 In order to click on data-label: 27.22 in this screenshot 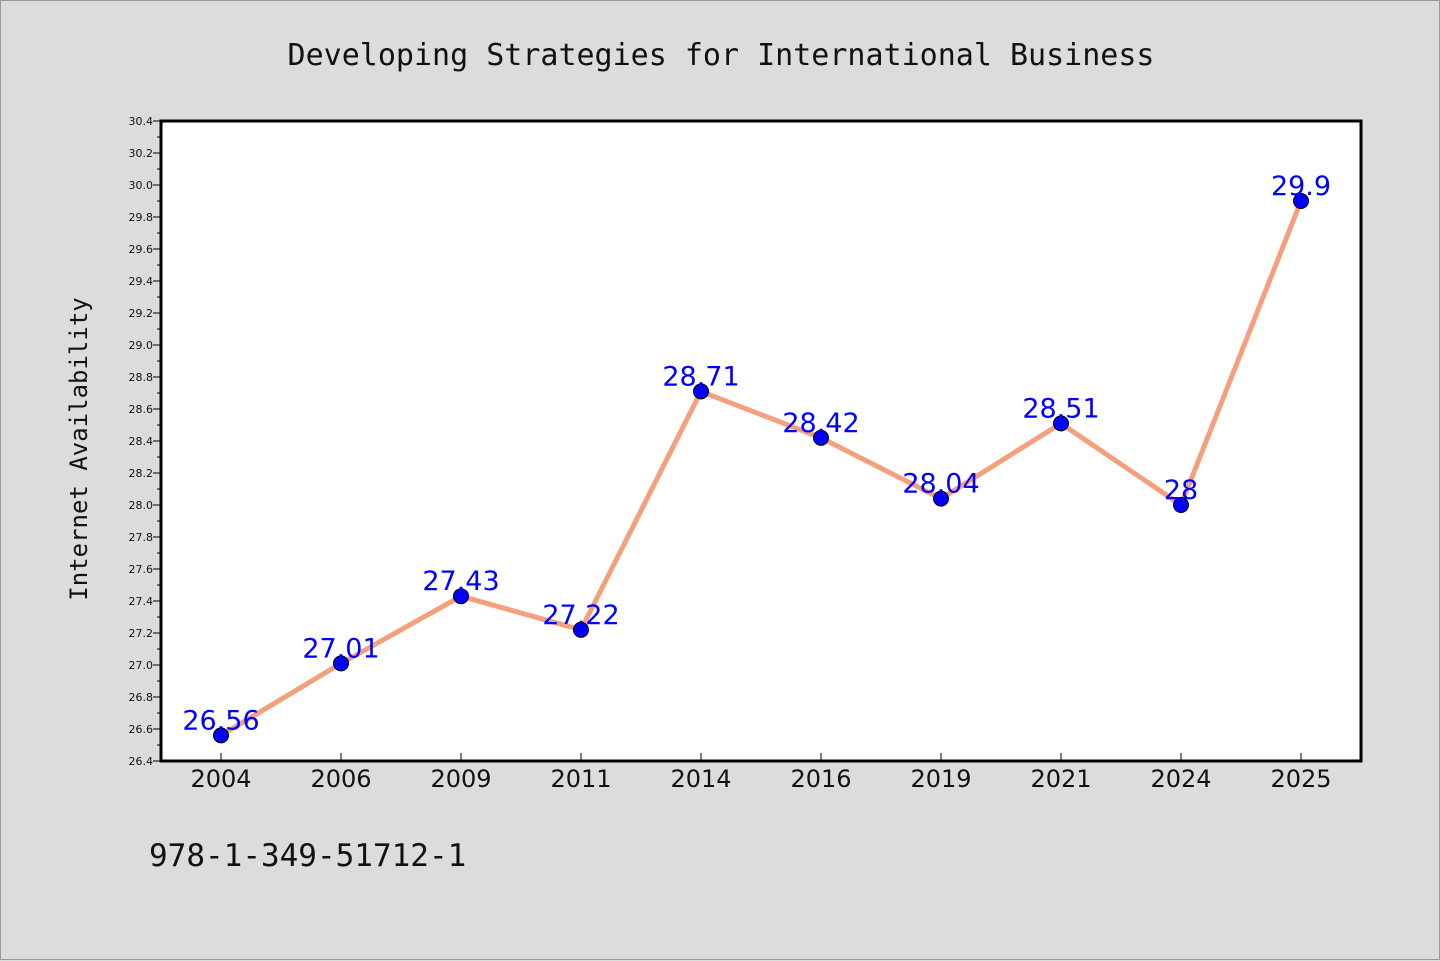, I will do `click(580, 615)`.